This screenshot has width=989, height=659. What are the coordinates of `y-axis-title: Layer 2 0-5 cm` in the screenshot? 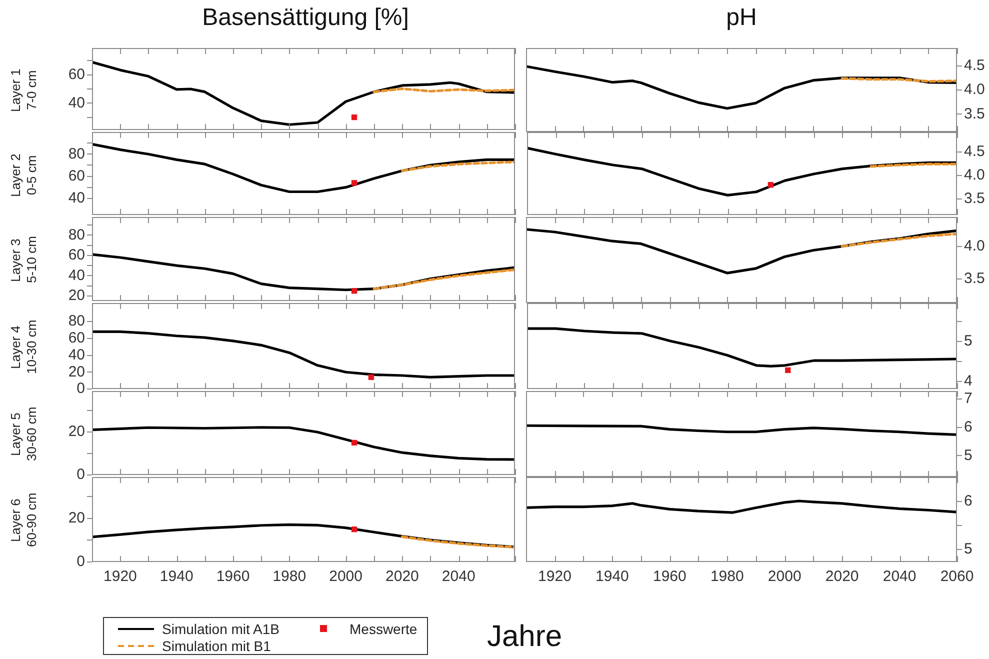 It's located at (24, 175).